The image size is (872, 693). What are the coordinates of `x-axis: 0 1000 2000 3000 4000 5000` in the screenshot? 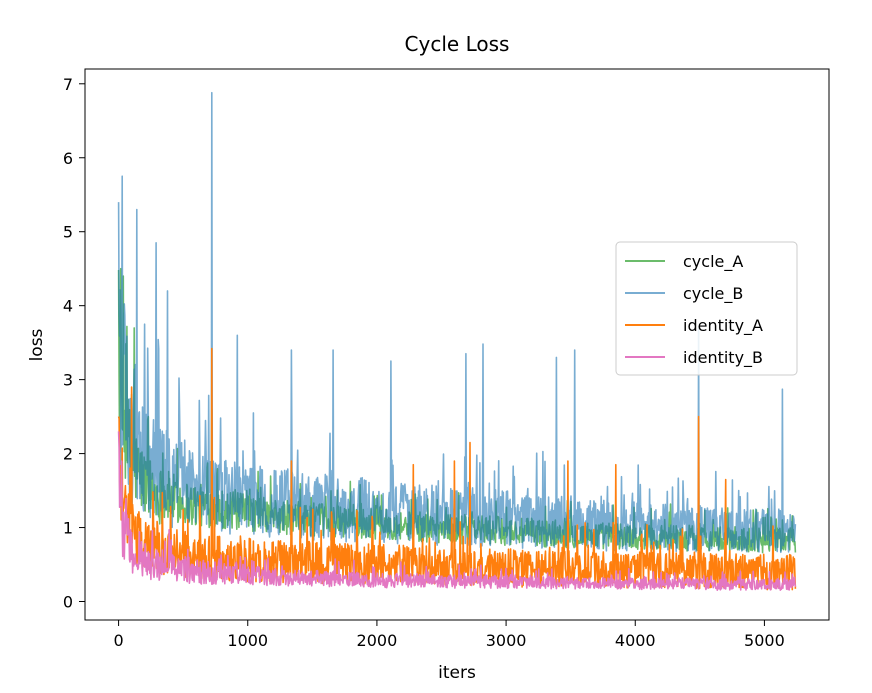 It's located at (449, 635).